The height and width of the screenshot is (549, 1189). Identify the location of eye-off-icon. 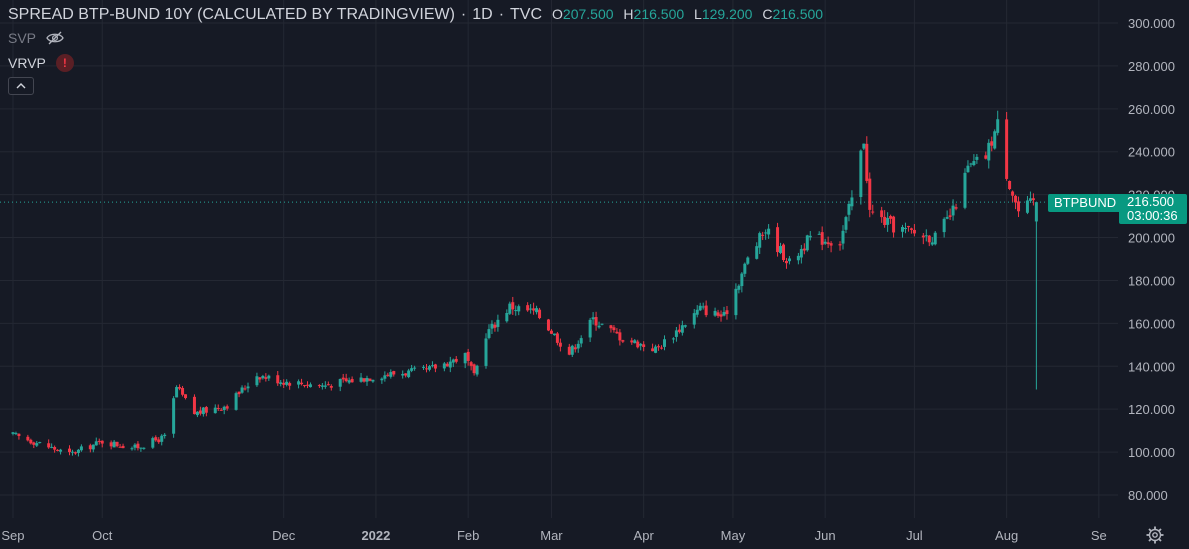
(55, 38).